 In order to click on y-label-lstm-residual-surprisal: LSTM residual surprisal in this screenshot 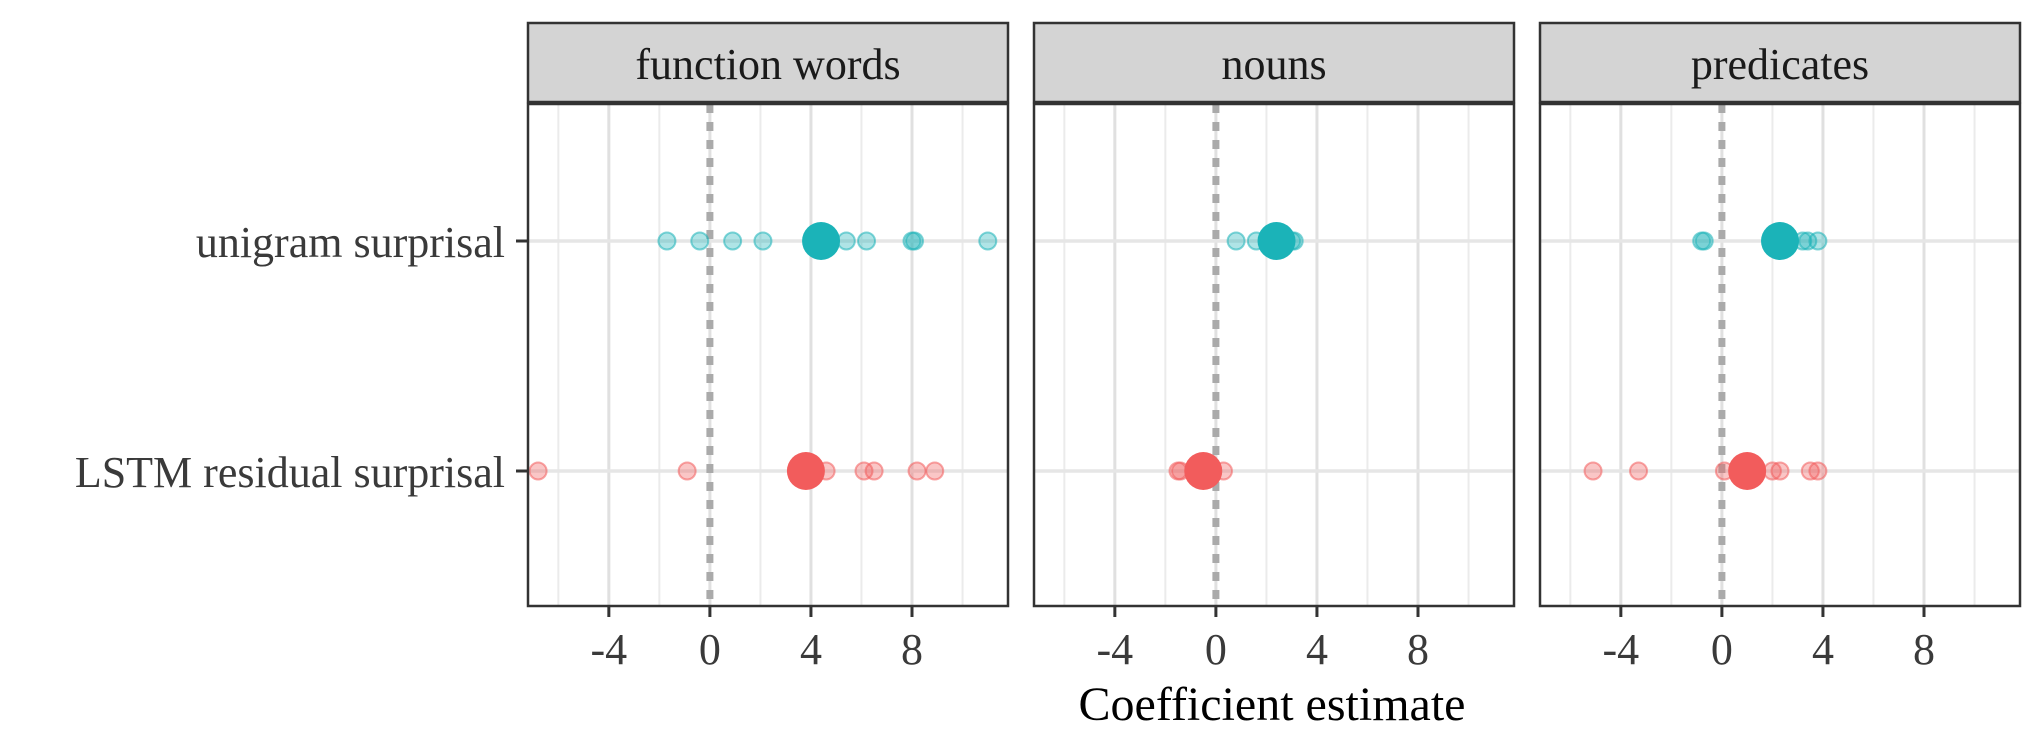, I will do `click(290, 472)`.